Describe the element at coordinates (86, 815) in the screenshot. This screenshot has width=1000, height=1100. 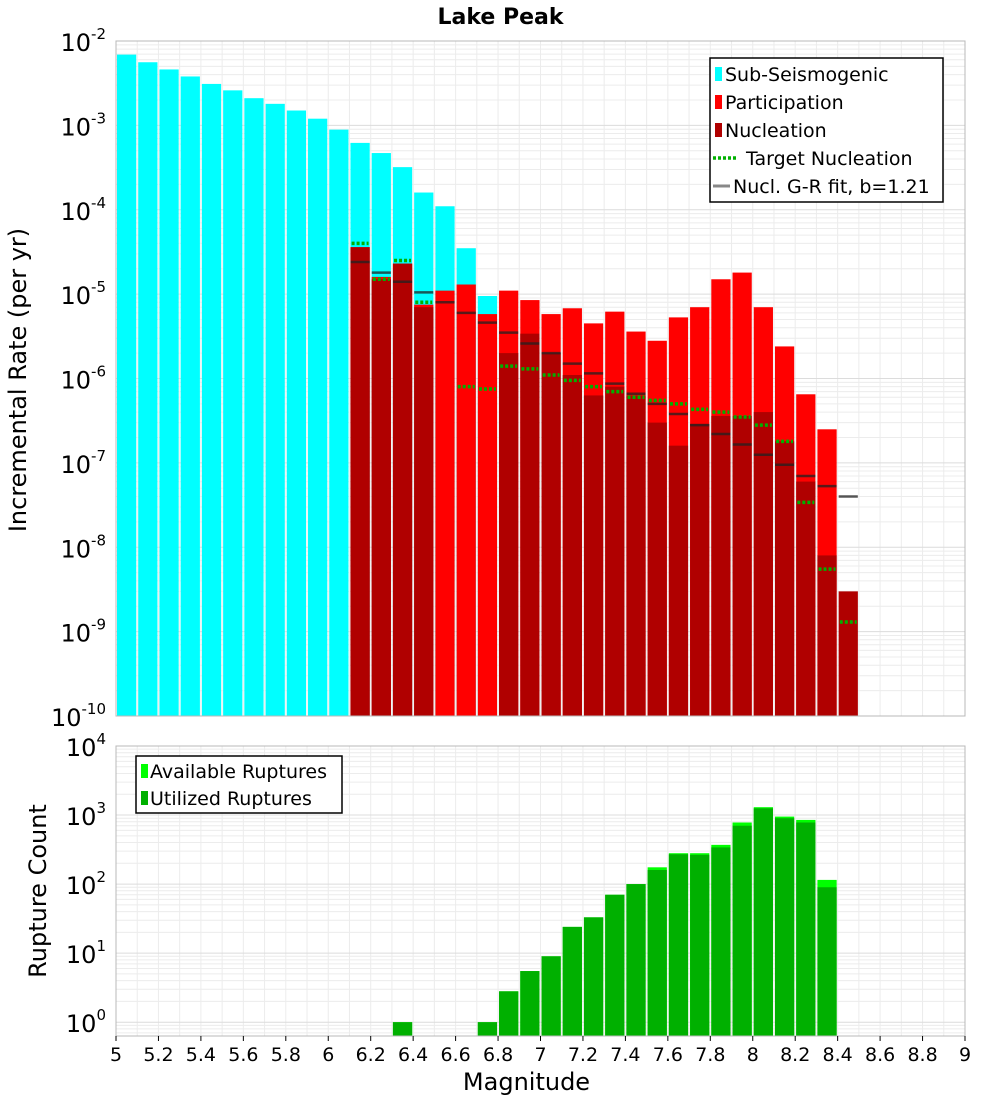
I see `bottom-y-tick-label: 10³` at that location.